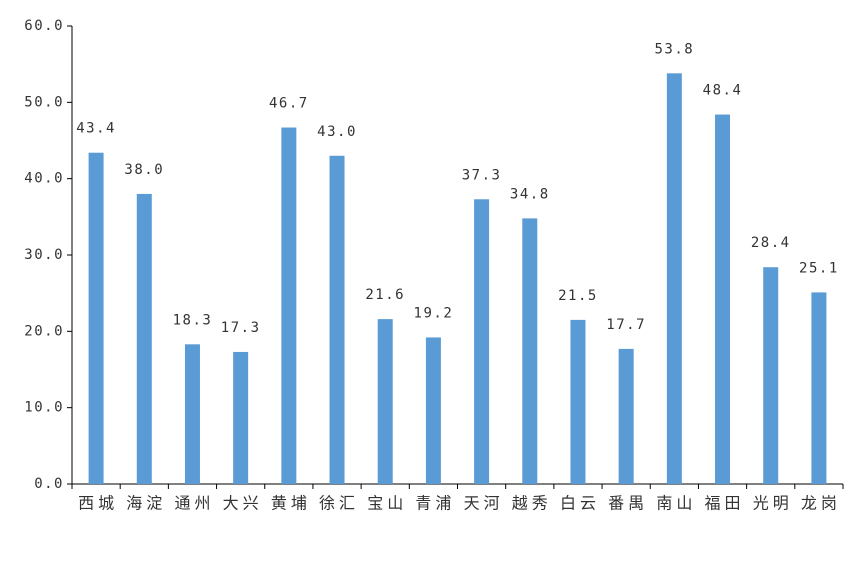 The width and height of the screenshot is (866, 572). Describe the element at coordinates (821, 503) in the screenshot. I see `x-tick-label: 龙岗` at that location.